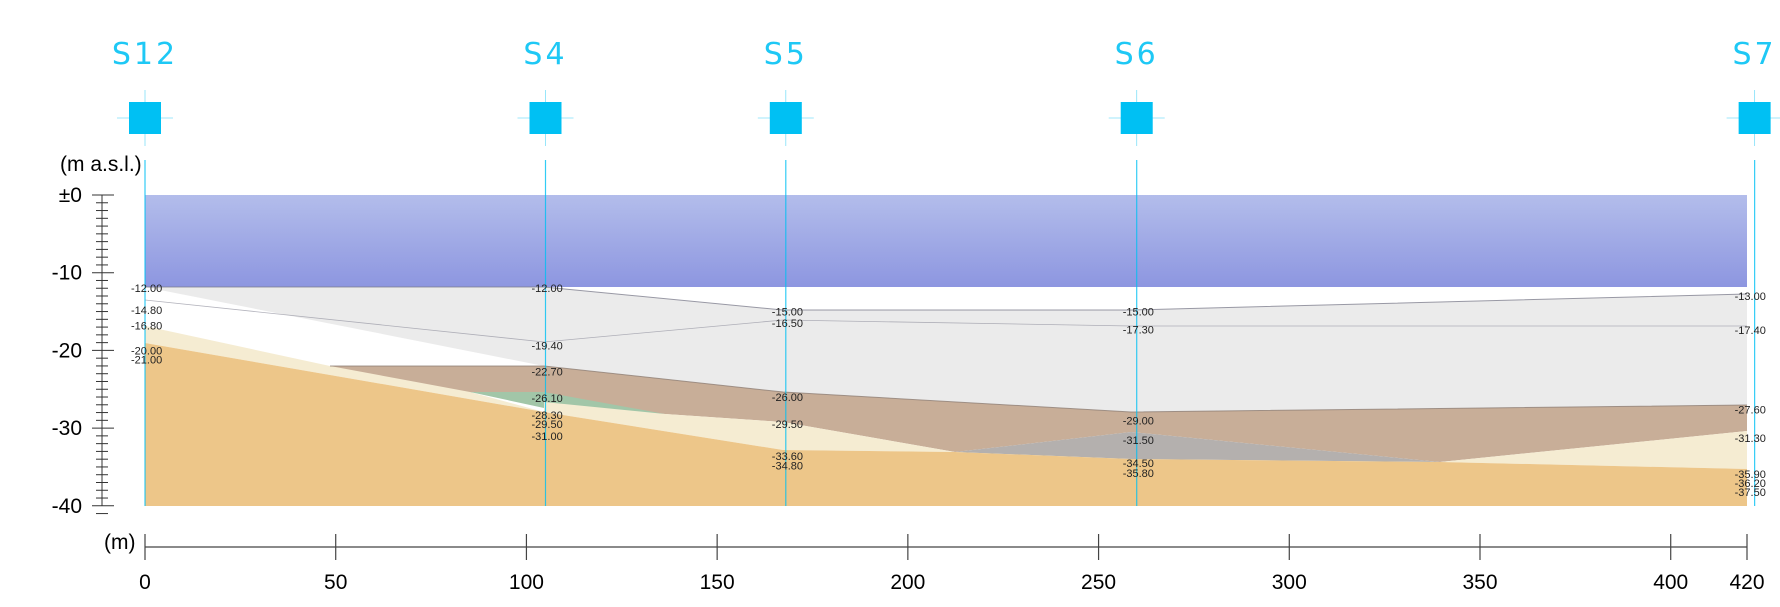 This screenshot has width=1780, height=607. Describe the element at coordinates (1750, 493) in the screenshot. I see `depth-label: -37.50` at that location.